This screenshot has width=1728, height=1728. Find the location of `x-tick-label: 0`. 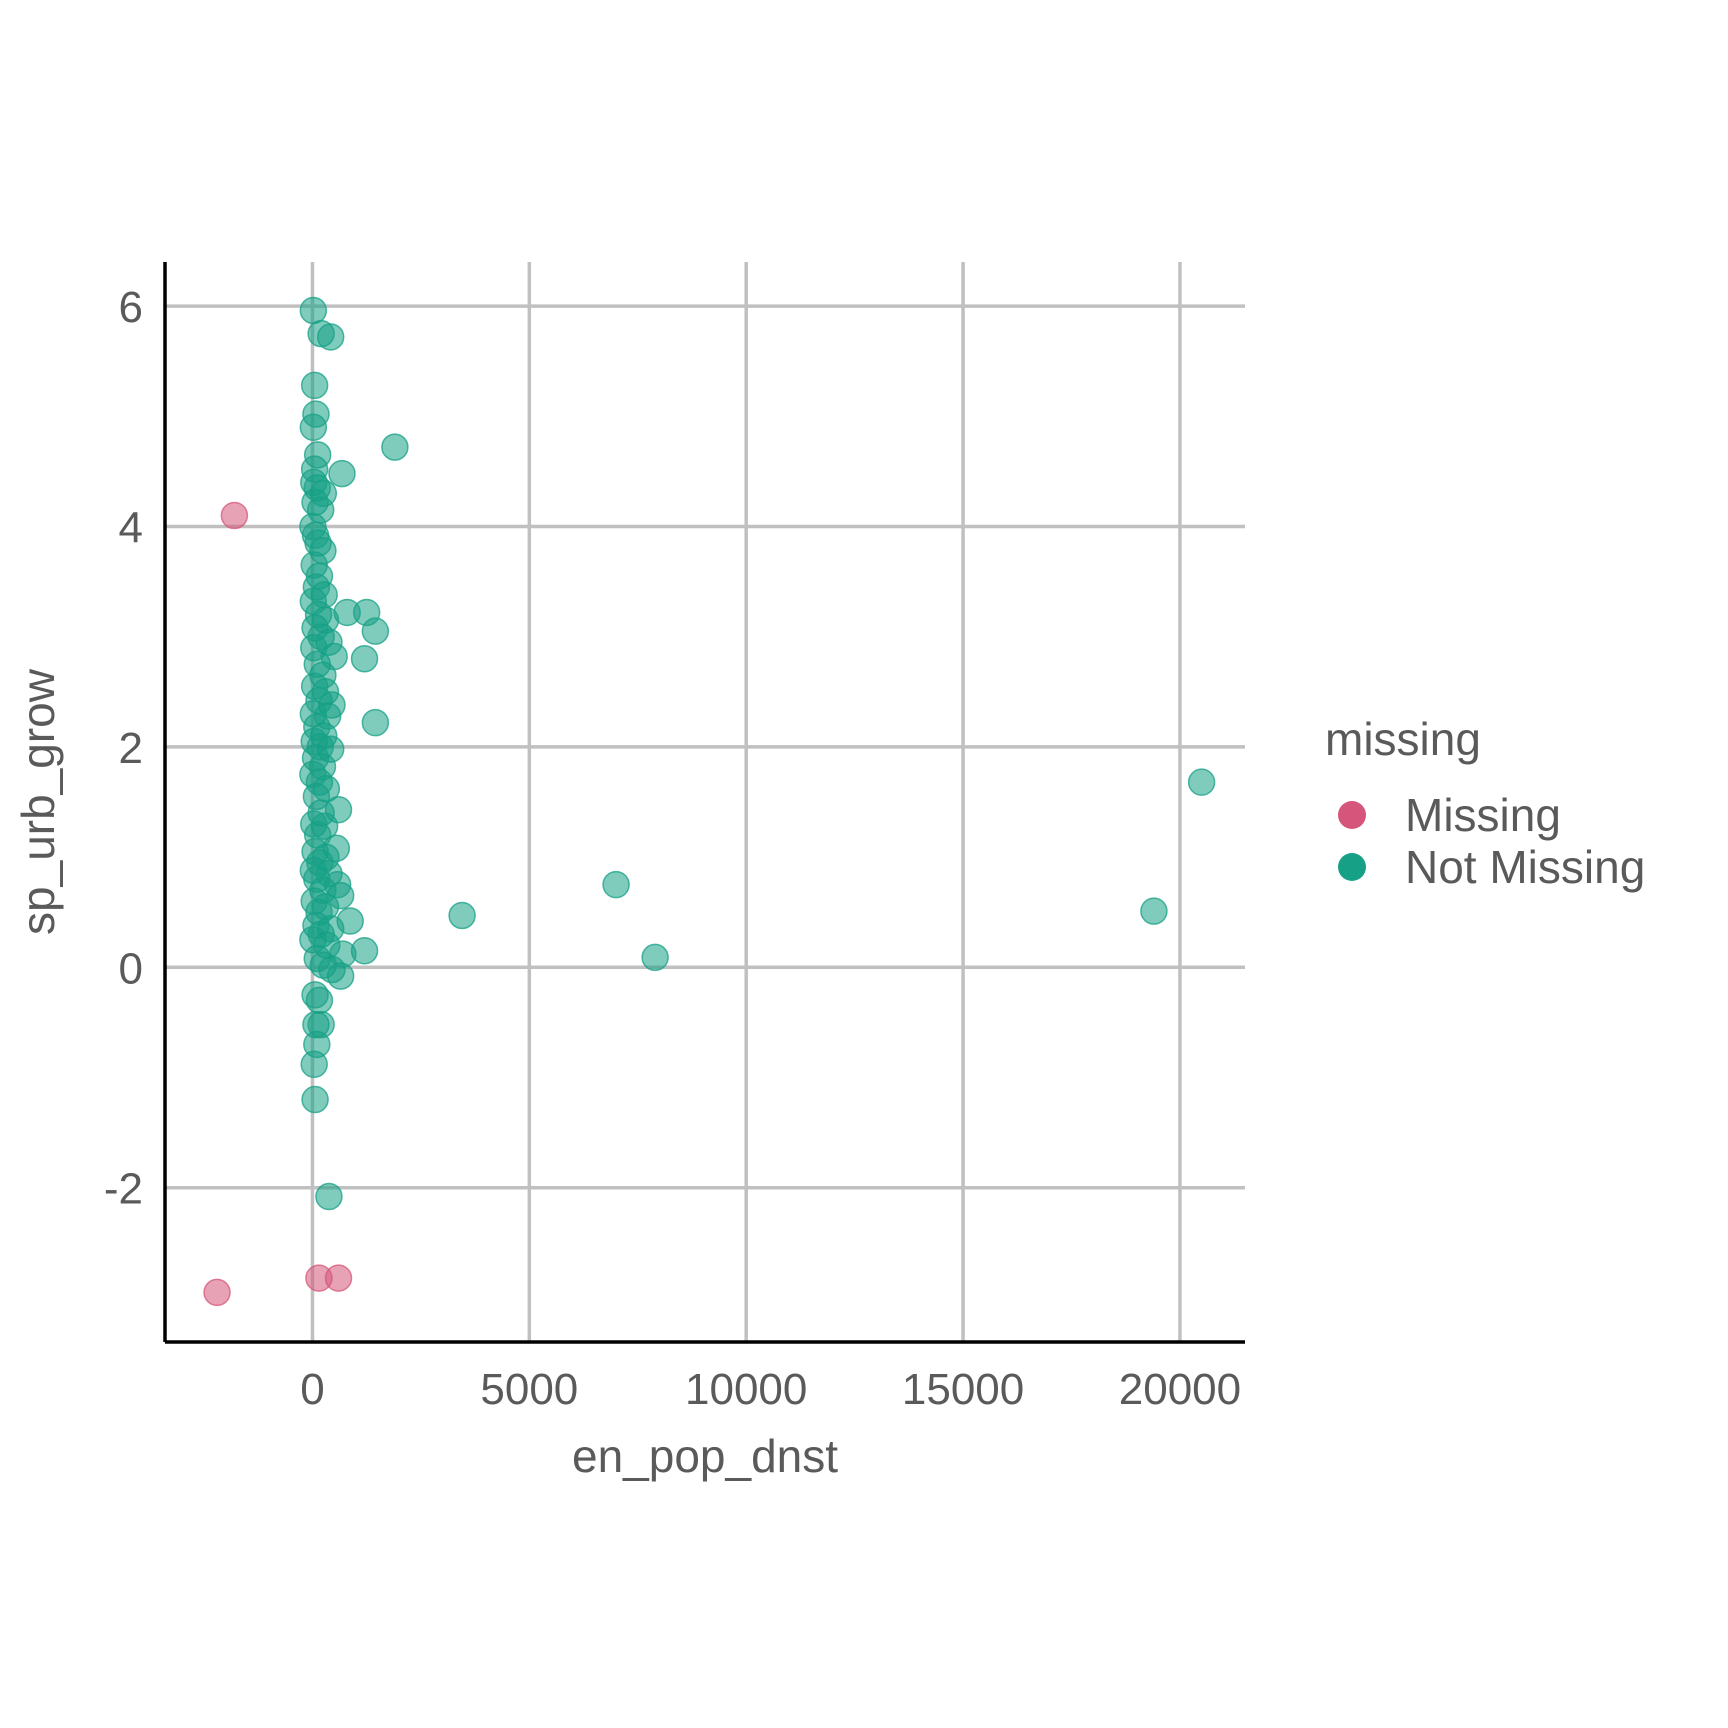

x-tick-label: 0 is located at coordinates (312, 1389).